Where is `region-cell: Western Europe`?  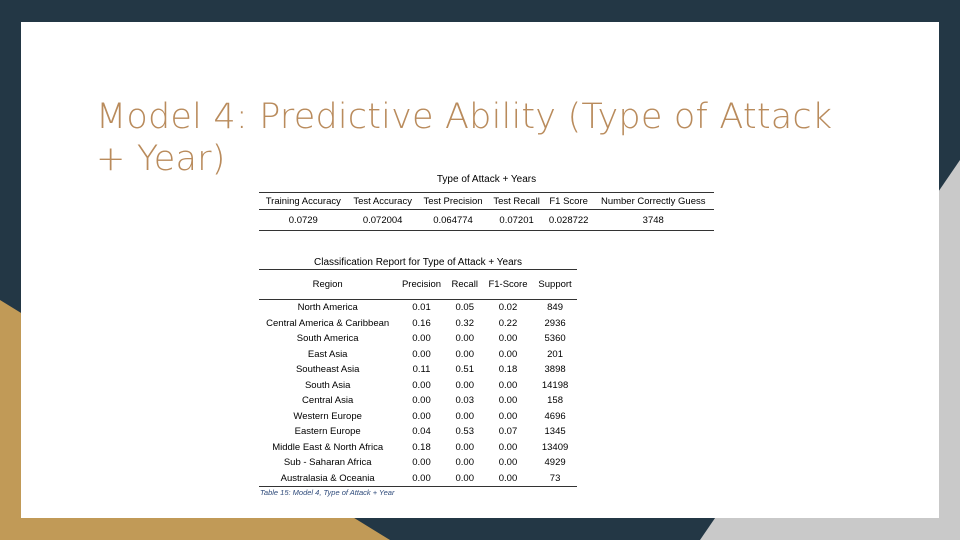
region-cell: Western Europe is located at coordinates (327, 416).